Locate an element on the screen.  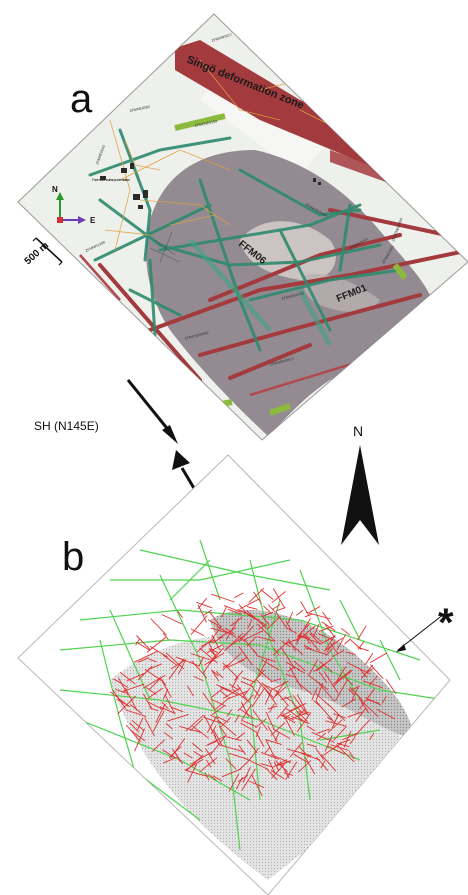
compass-north-label: N is located at coordinates (55, 189).